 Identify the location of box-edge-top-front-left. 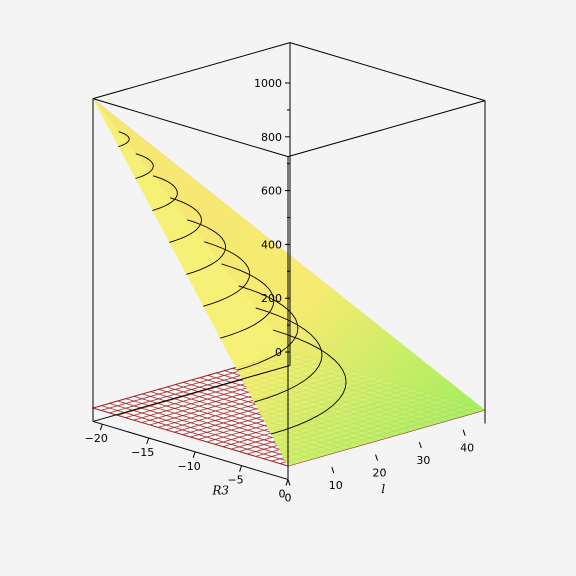
(191, 71).